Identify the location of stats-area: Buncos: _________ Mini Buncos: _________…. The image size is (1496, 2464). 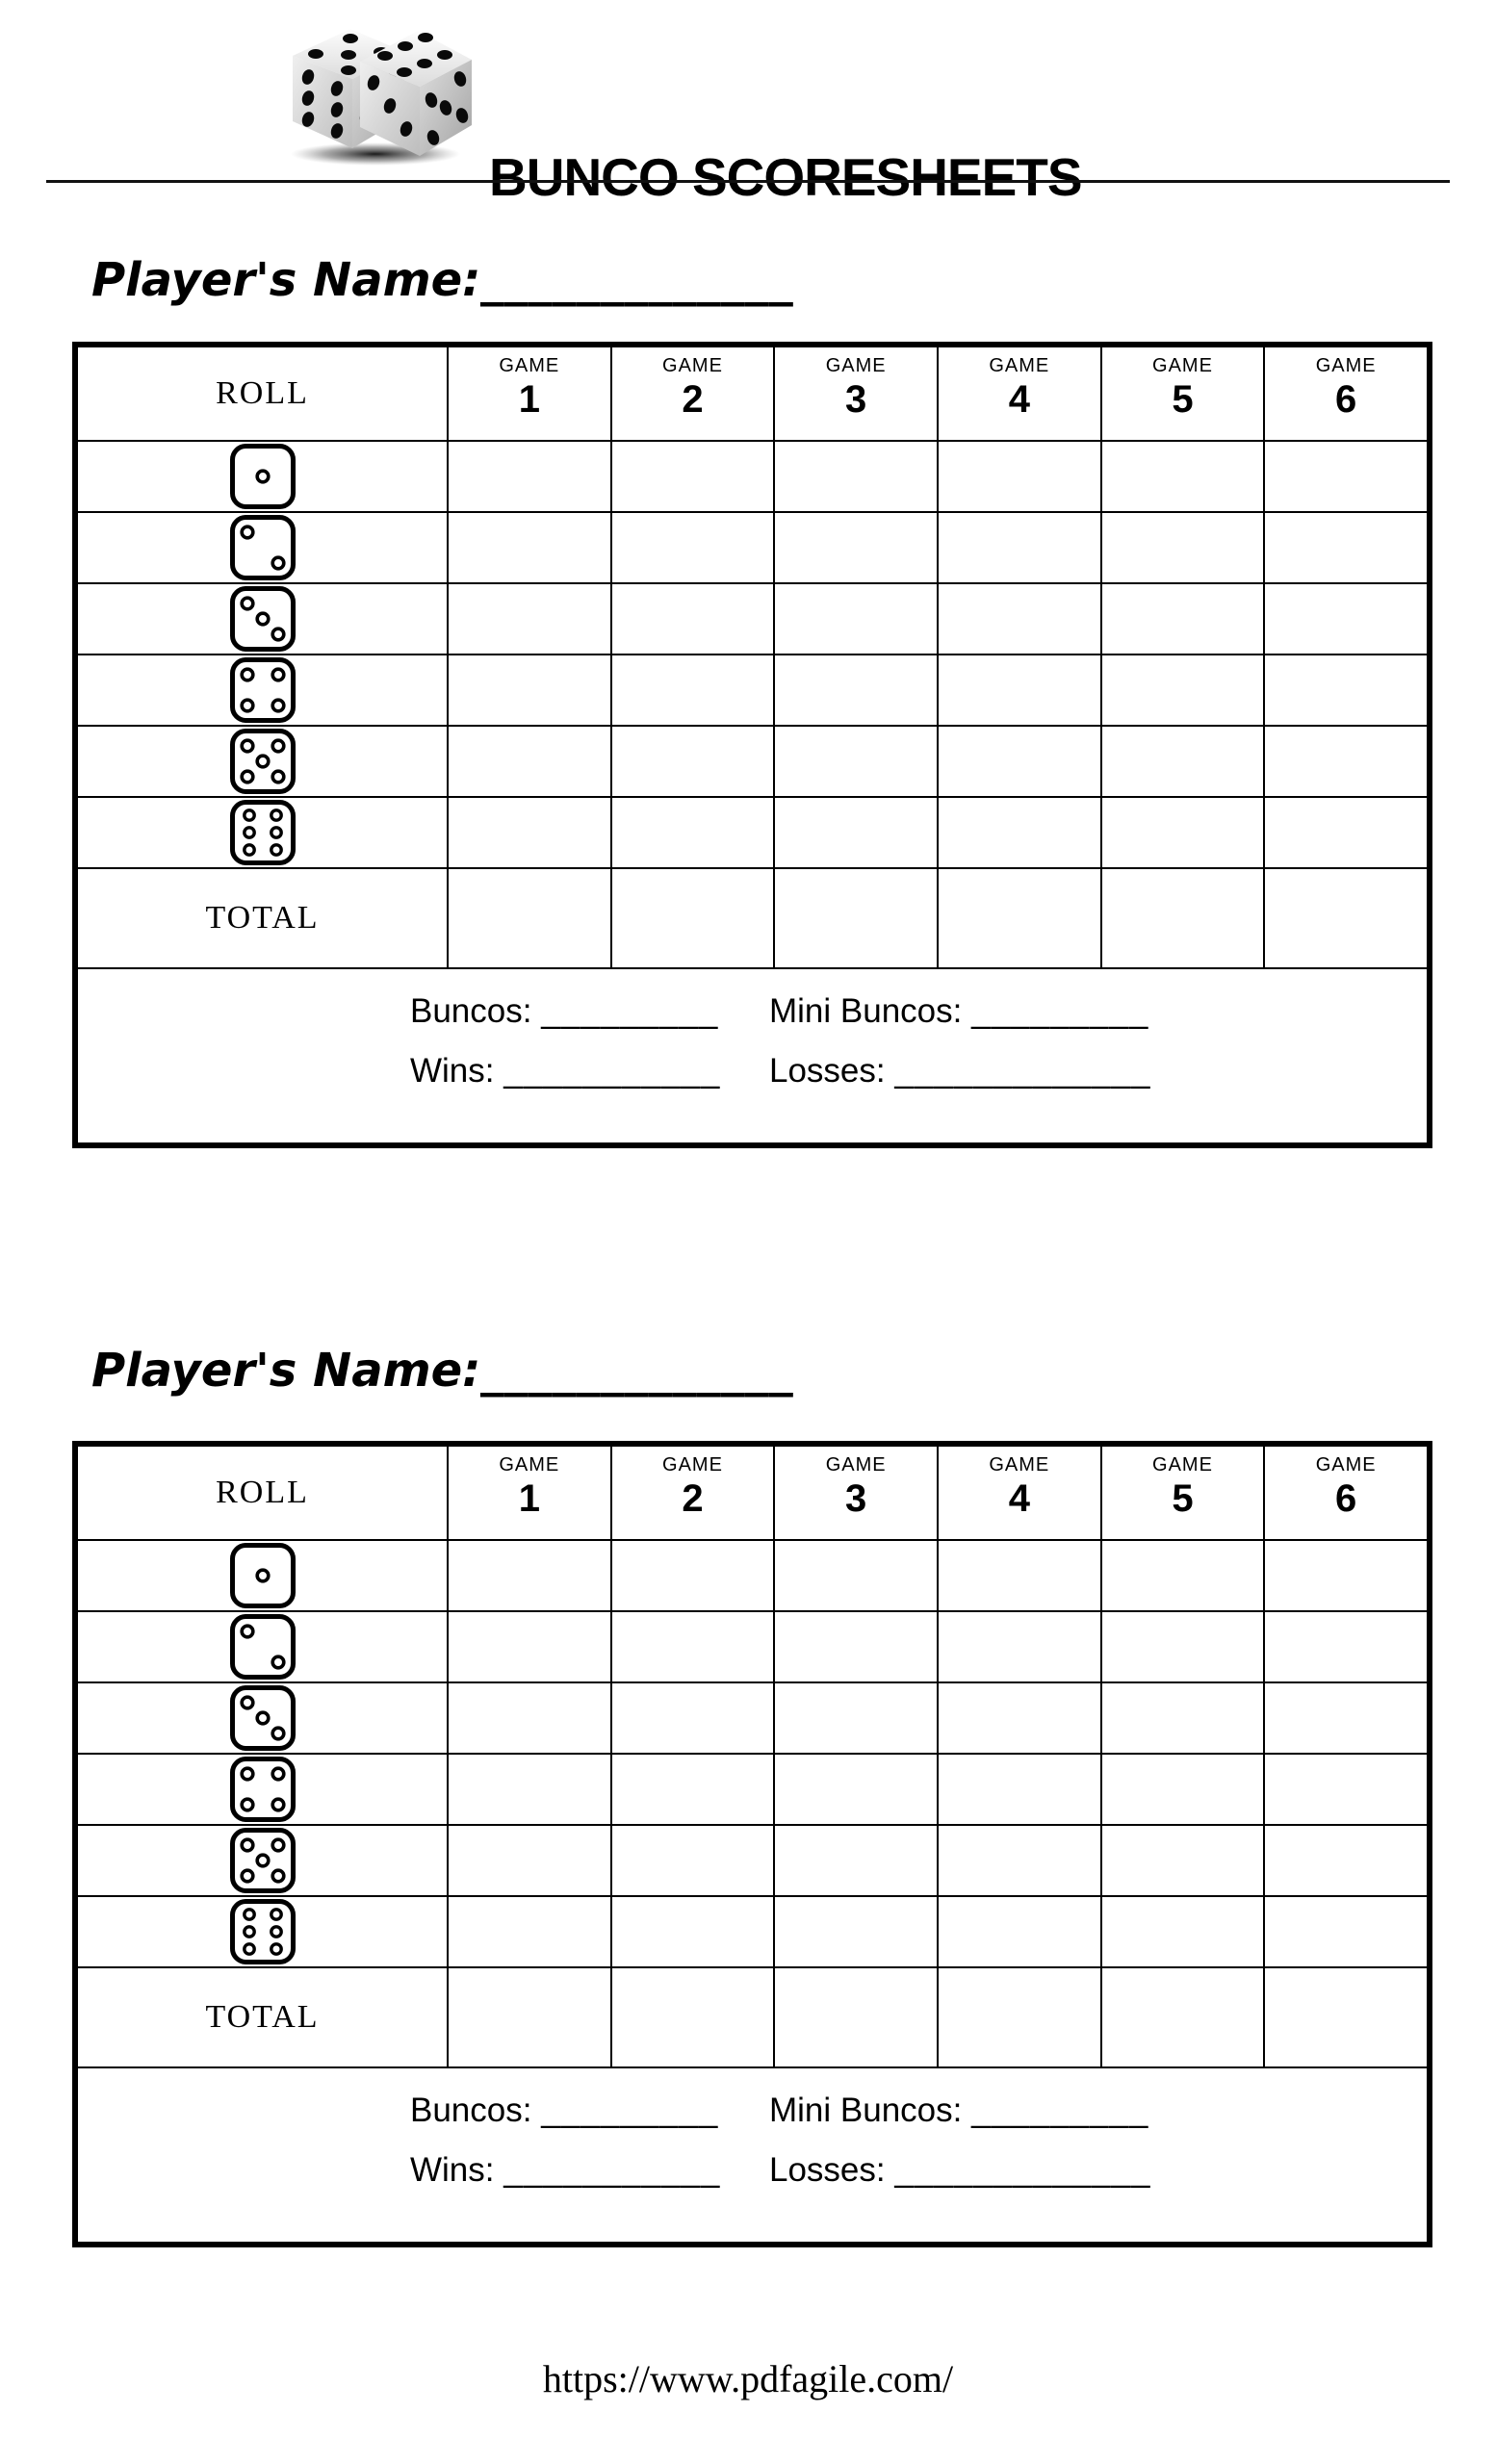
(753, 2154).